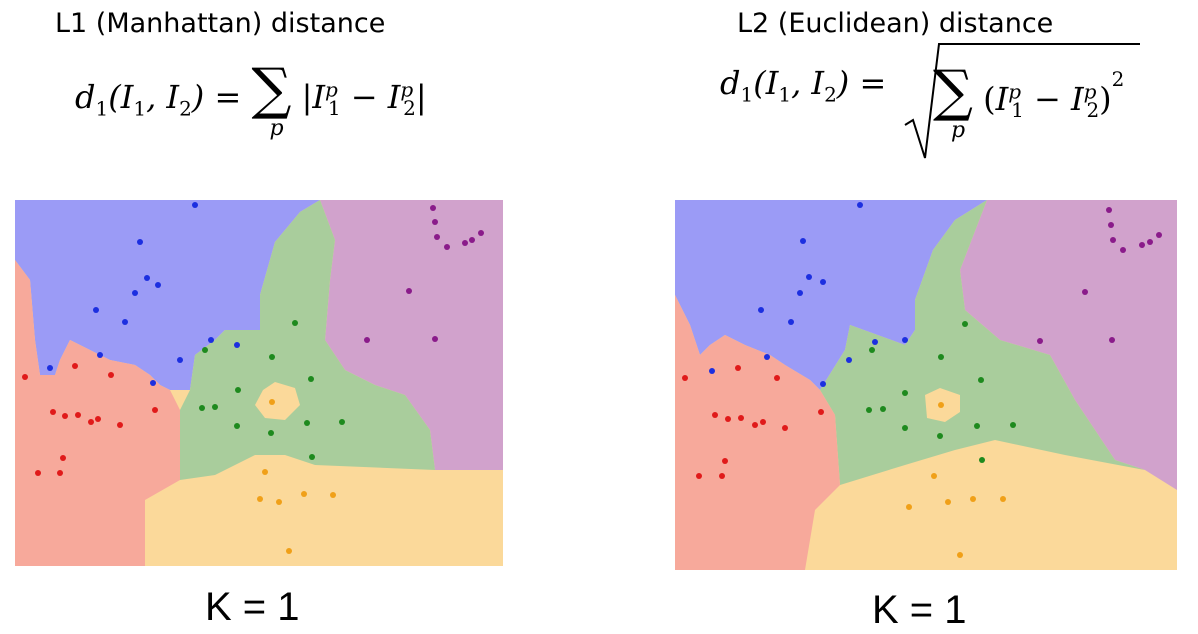  Describe the element at coordinates (1029, 101) in the screenshot. I see `l2-formula-radicand: ∑ p (Ip1 − Ip2)2` at that location.